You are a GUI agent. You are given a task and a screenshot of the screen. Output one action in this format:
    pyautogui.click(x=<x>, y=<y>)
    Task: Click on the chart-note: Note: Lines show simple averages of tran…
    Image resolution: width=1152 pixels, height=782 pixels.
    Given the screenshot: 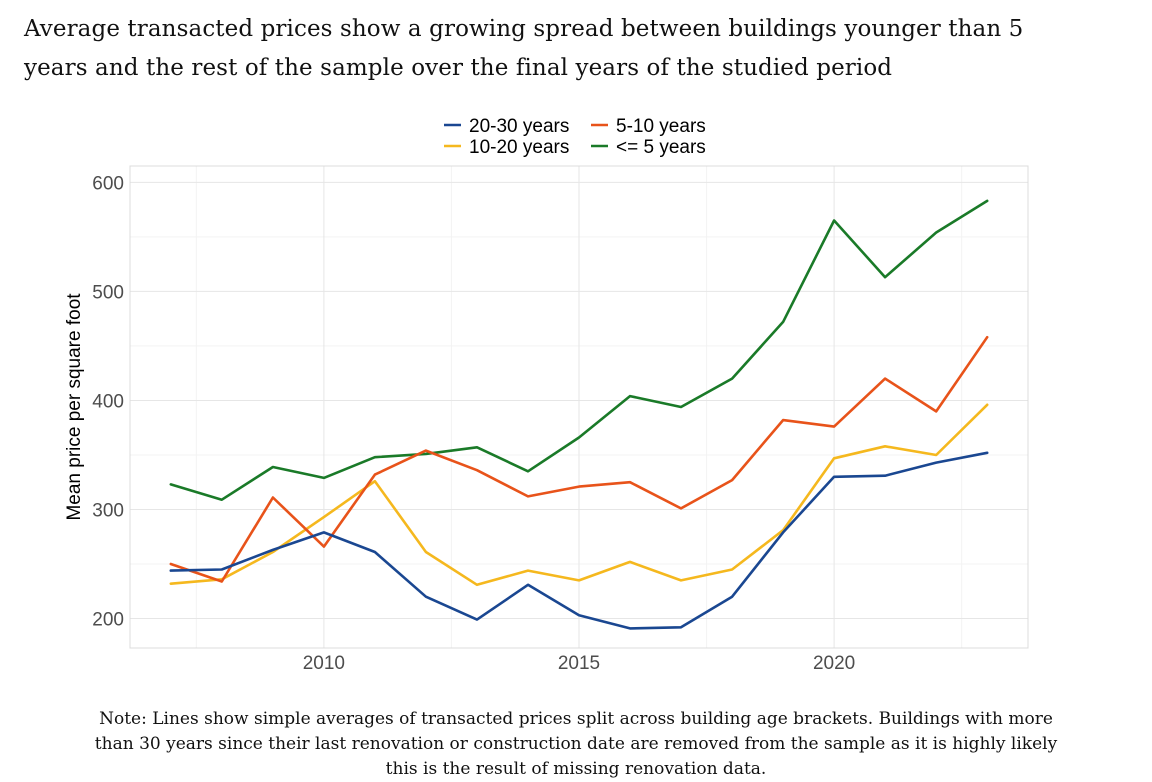 What is the action you would take?
    pyautogui.click(x=576, y=744)
    